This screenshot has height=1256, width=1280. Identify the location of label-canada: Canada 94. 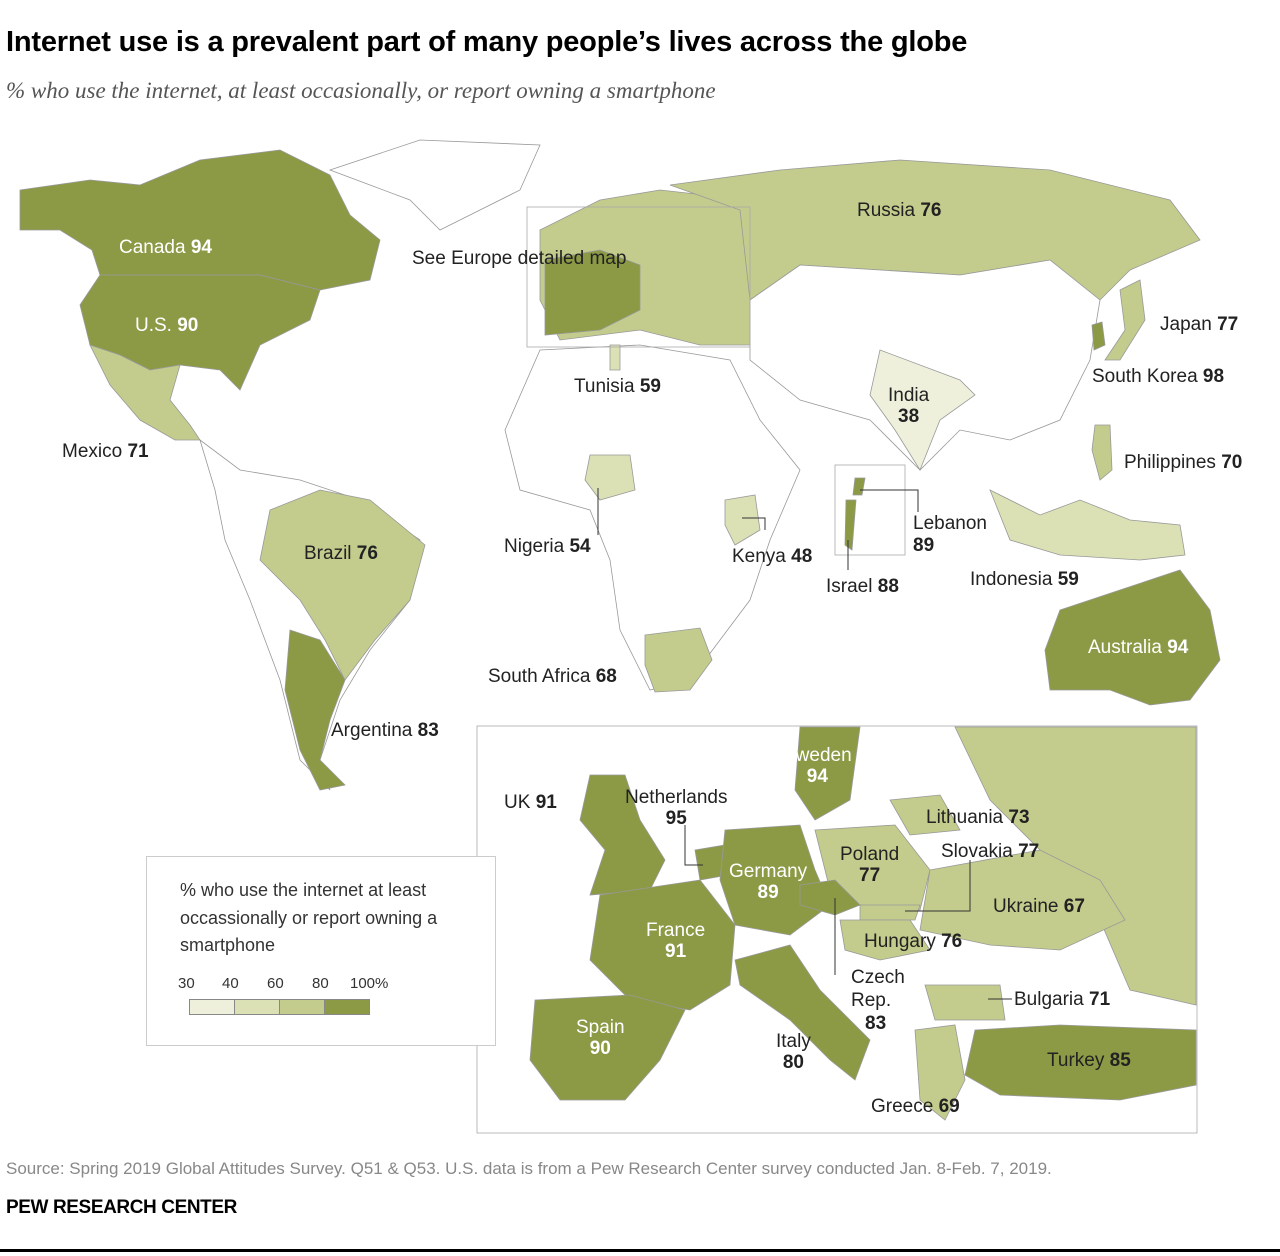
(165, 247).